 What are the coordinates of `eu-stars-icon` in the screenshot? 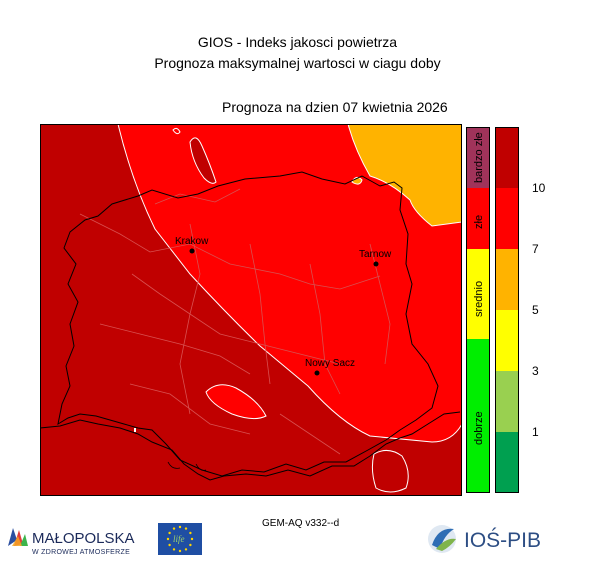 It's located at (180, 539).